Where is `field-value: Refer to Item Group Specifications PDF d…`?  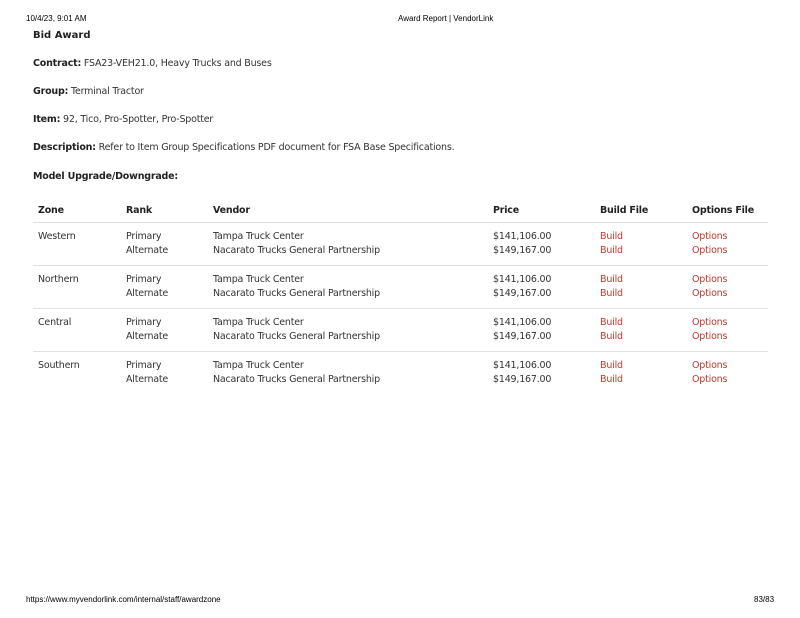 field-value: Refer to Item Group Specifications PDF d… is located at coordinates (276, 147).